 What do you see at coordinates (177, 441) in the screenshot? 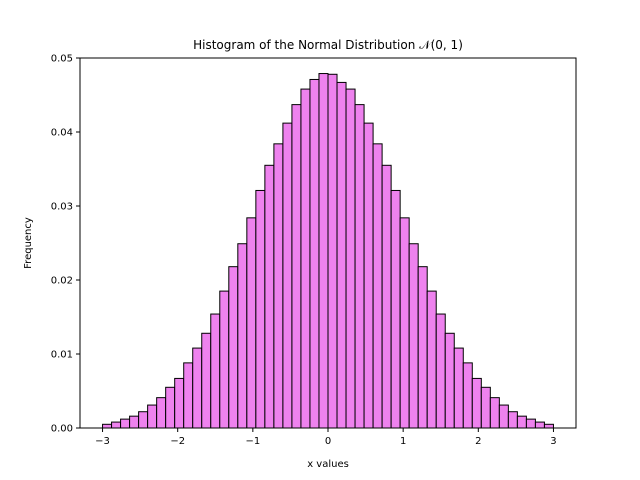
I see `x-tick-label: −2` at bounding box center [177, 441].